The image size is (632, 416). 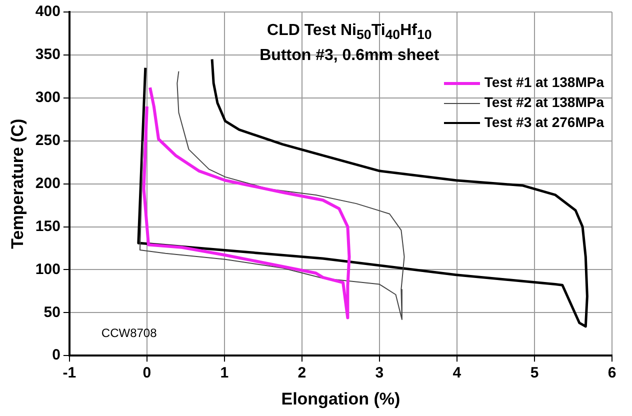 I want to click on y-tick-label: 0, so click(x=56, y=355).